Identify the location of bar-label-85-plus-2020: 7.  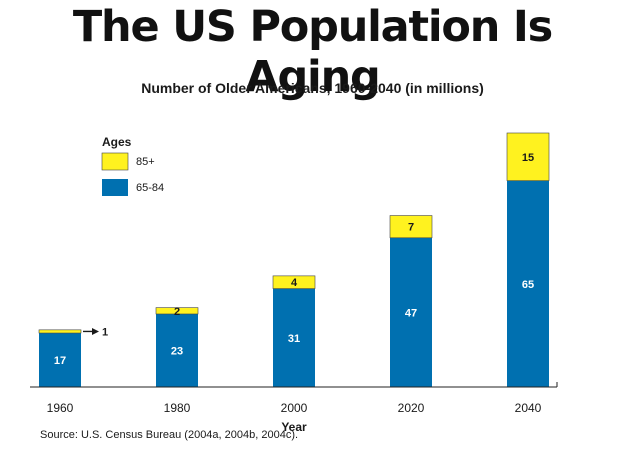
(411, 228).